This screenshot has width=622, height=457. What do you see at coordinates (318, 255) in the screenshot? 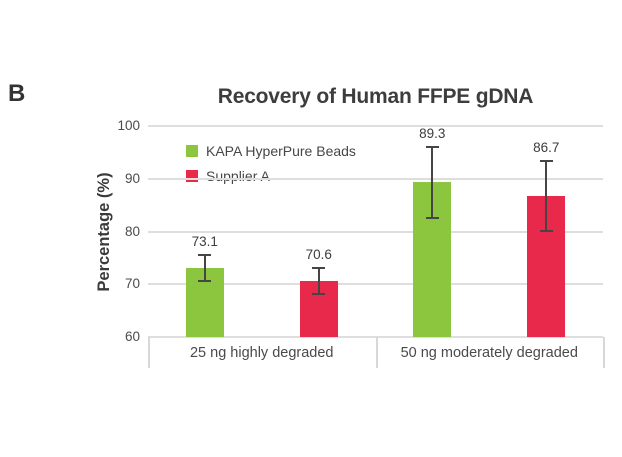
I see `data-label: 70.6` at bounding box center [318, 255].